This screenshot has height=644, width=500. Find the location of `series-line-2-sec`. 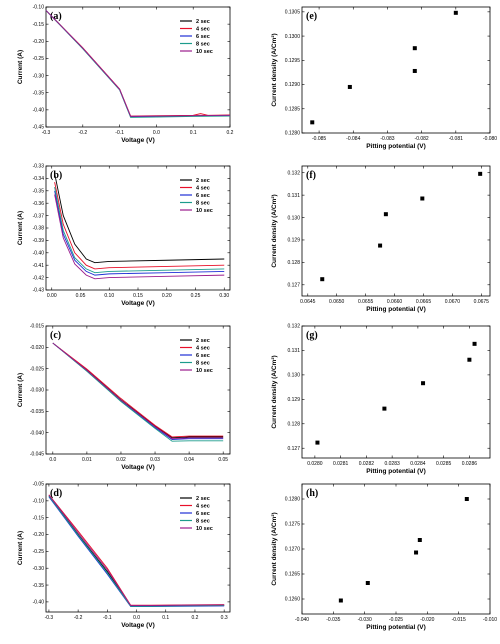

series-line-2-sec is located at coordinates (139, 218).